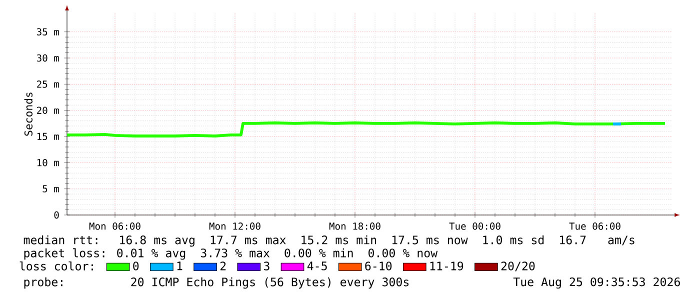 The width and height of the screenshot is (697, 297). Describe the element at coordinates (28, 114) in the screenshot. I see `y-axis-title: Seconds` at that location.